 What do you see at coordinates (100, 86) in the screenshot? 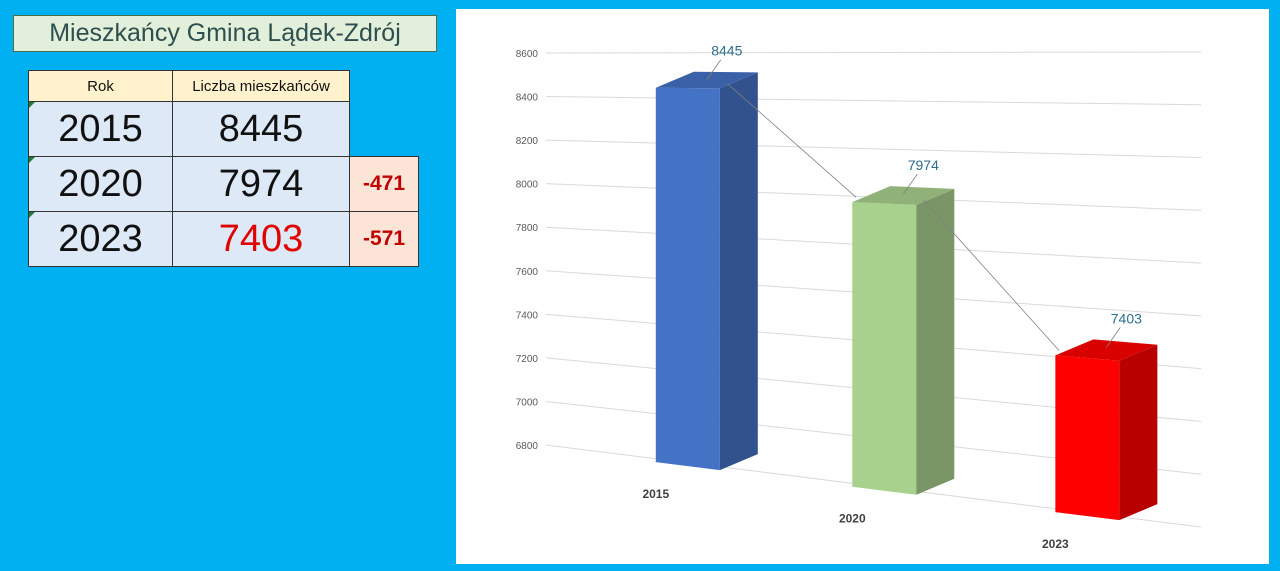
I see `column-header-year: Rok` at bounding box center [100, 86].